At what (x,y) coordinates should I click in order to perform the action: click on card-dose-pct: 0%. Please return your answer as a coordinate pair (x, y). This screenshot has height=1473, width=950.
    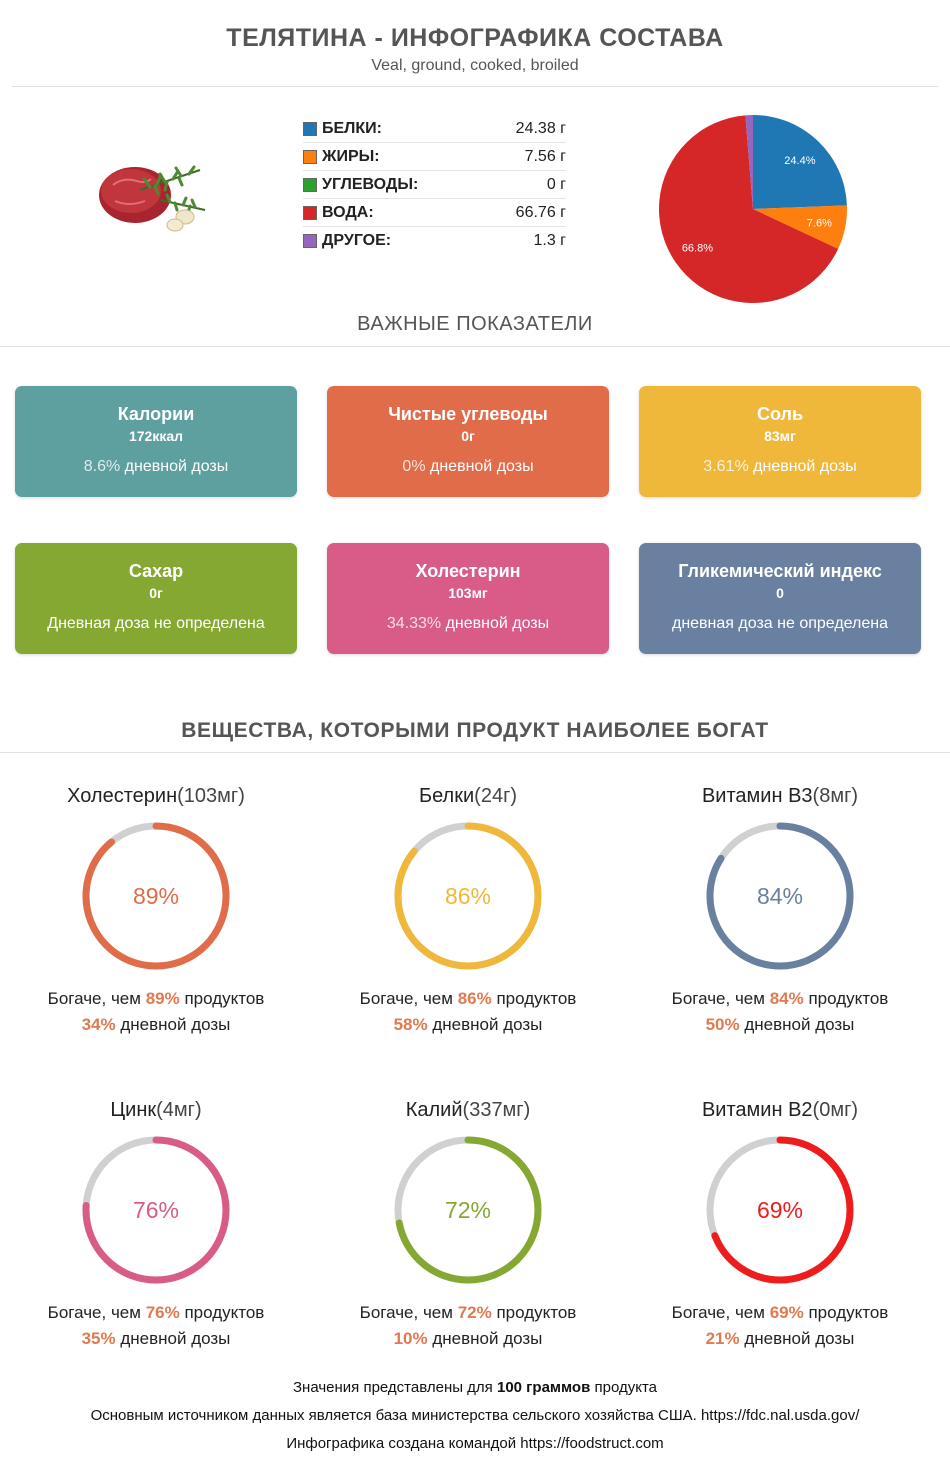
    Looking at the image, I should click on (414, 466).